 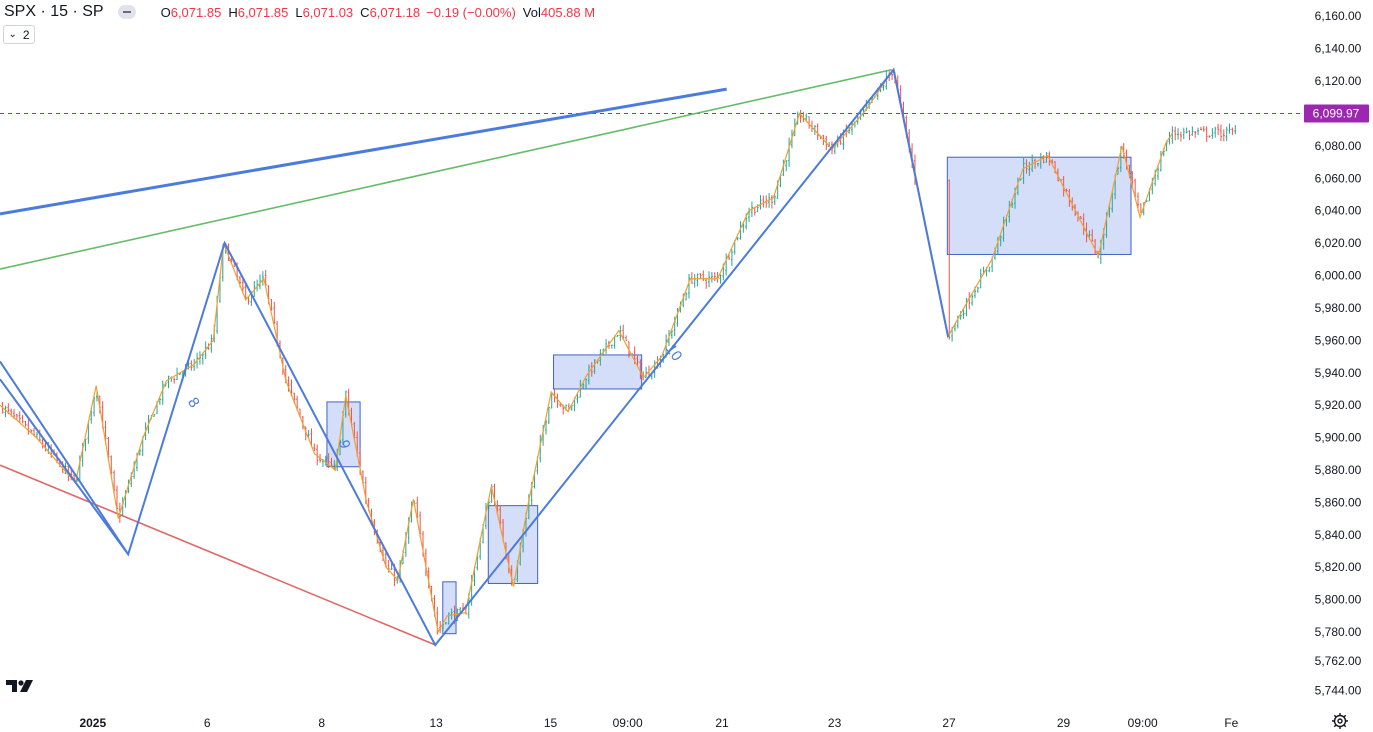 I want to click on price-tick-label: 6,060.00, so click(x=1338, y=178).